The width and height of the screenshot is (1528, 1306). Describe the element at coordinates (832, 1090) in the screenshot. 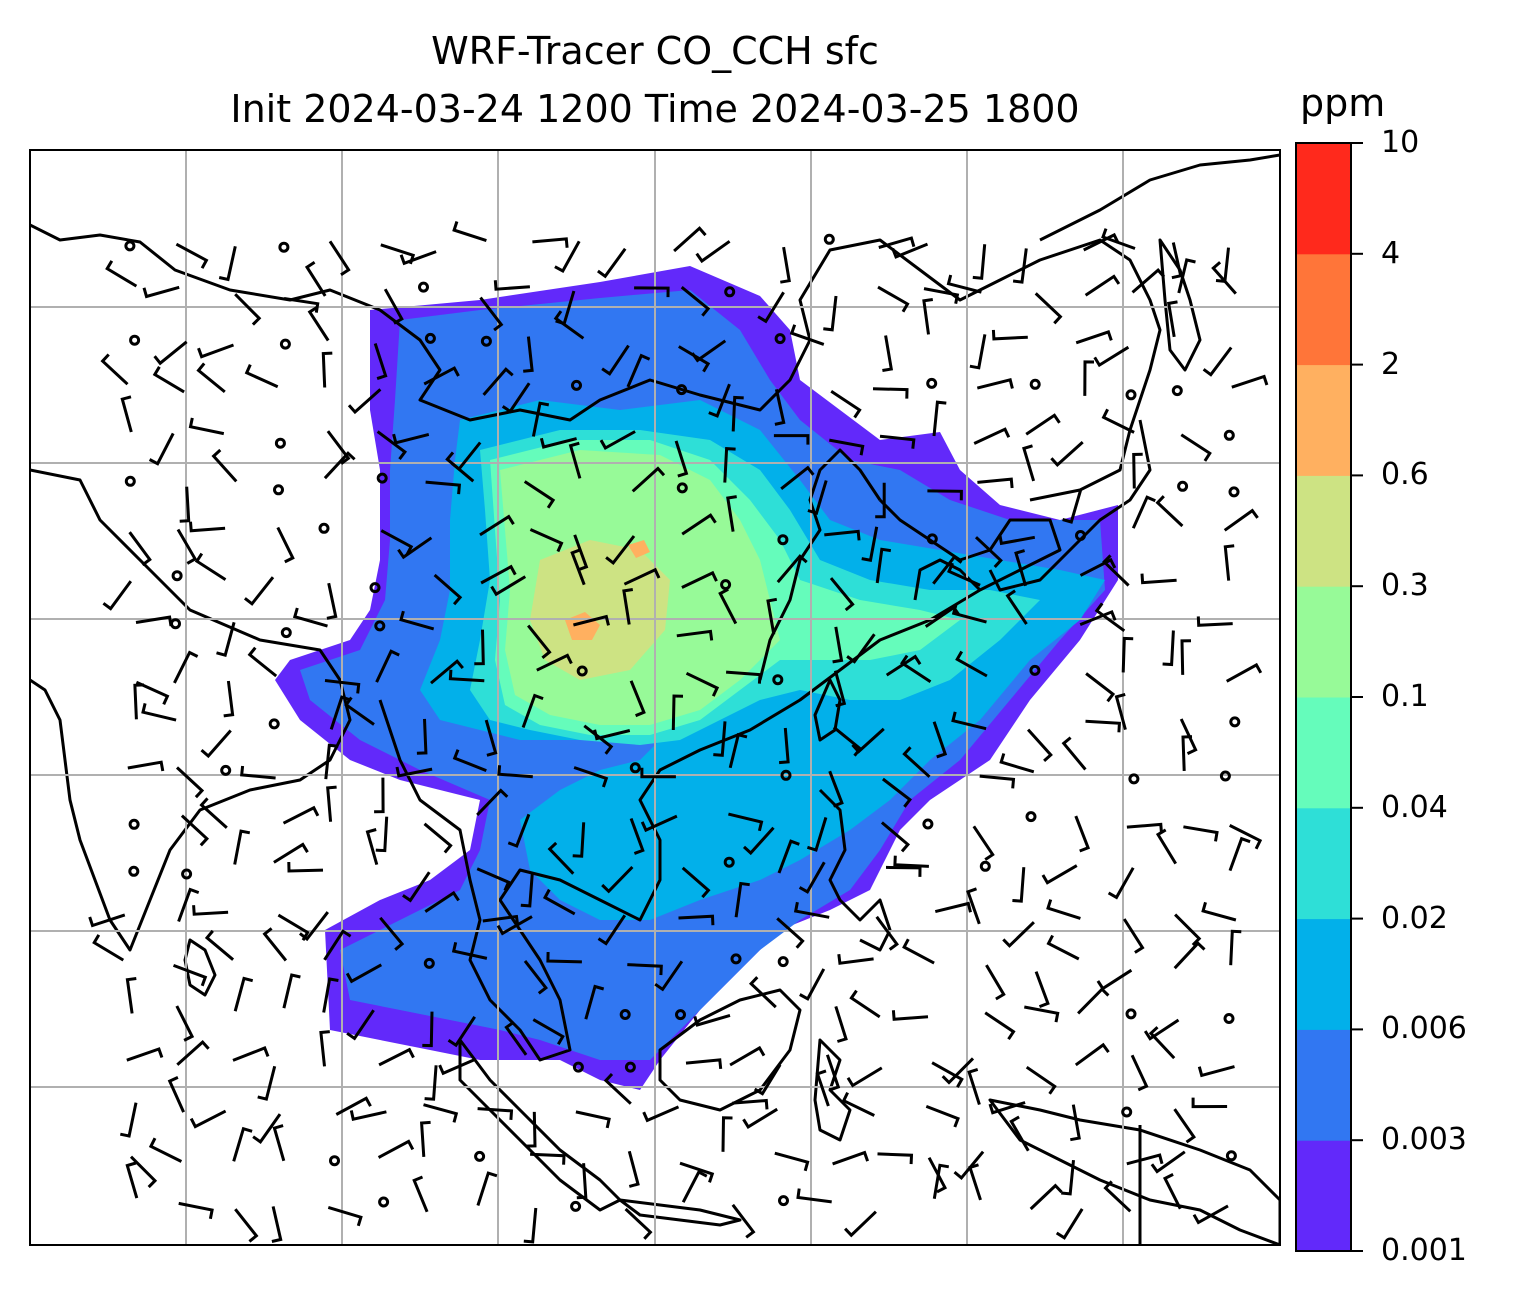

I see `coastline-sulawesi` at that location.